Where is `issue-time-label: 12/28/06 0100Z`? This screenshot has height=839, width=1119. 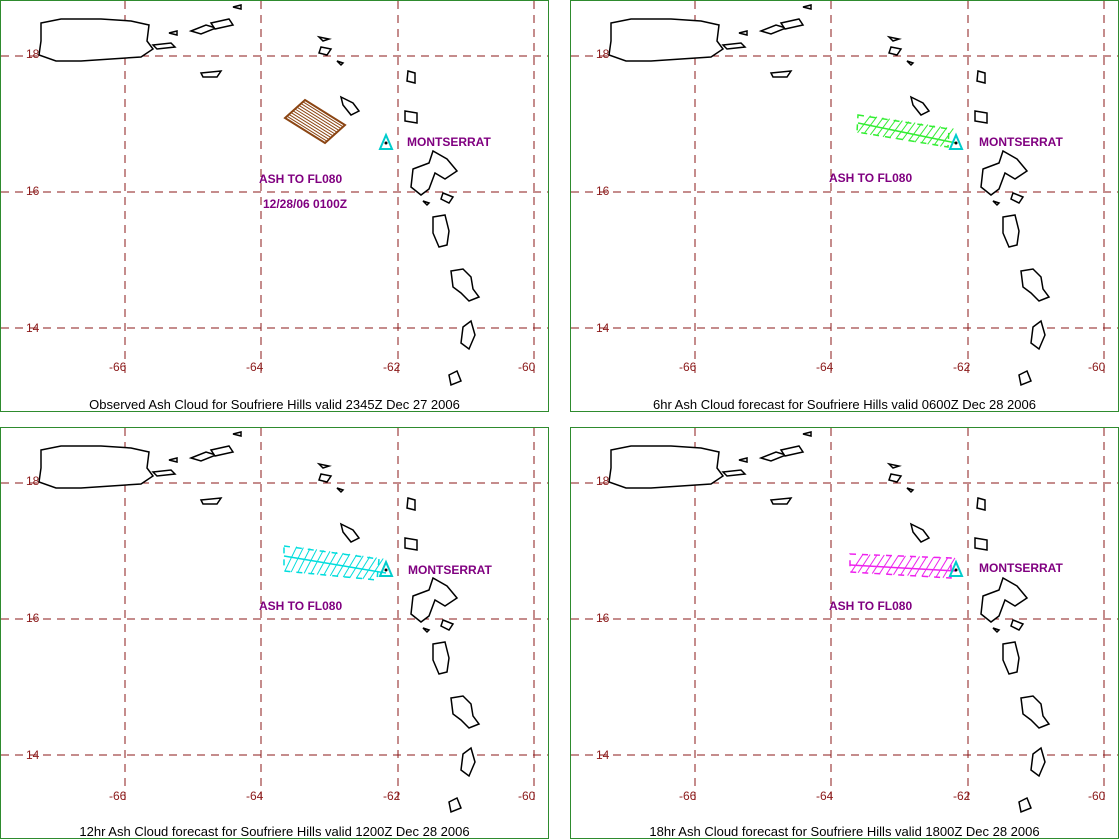
issue-time-label: 12/28/06 0100Z is located at coordinates (305, 204).